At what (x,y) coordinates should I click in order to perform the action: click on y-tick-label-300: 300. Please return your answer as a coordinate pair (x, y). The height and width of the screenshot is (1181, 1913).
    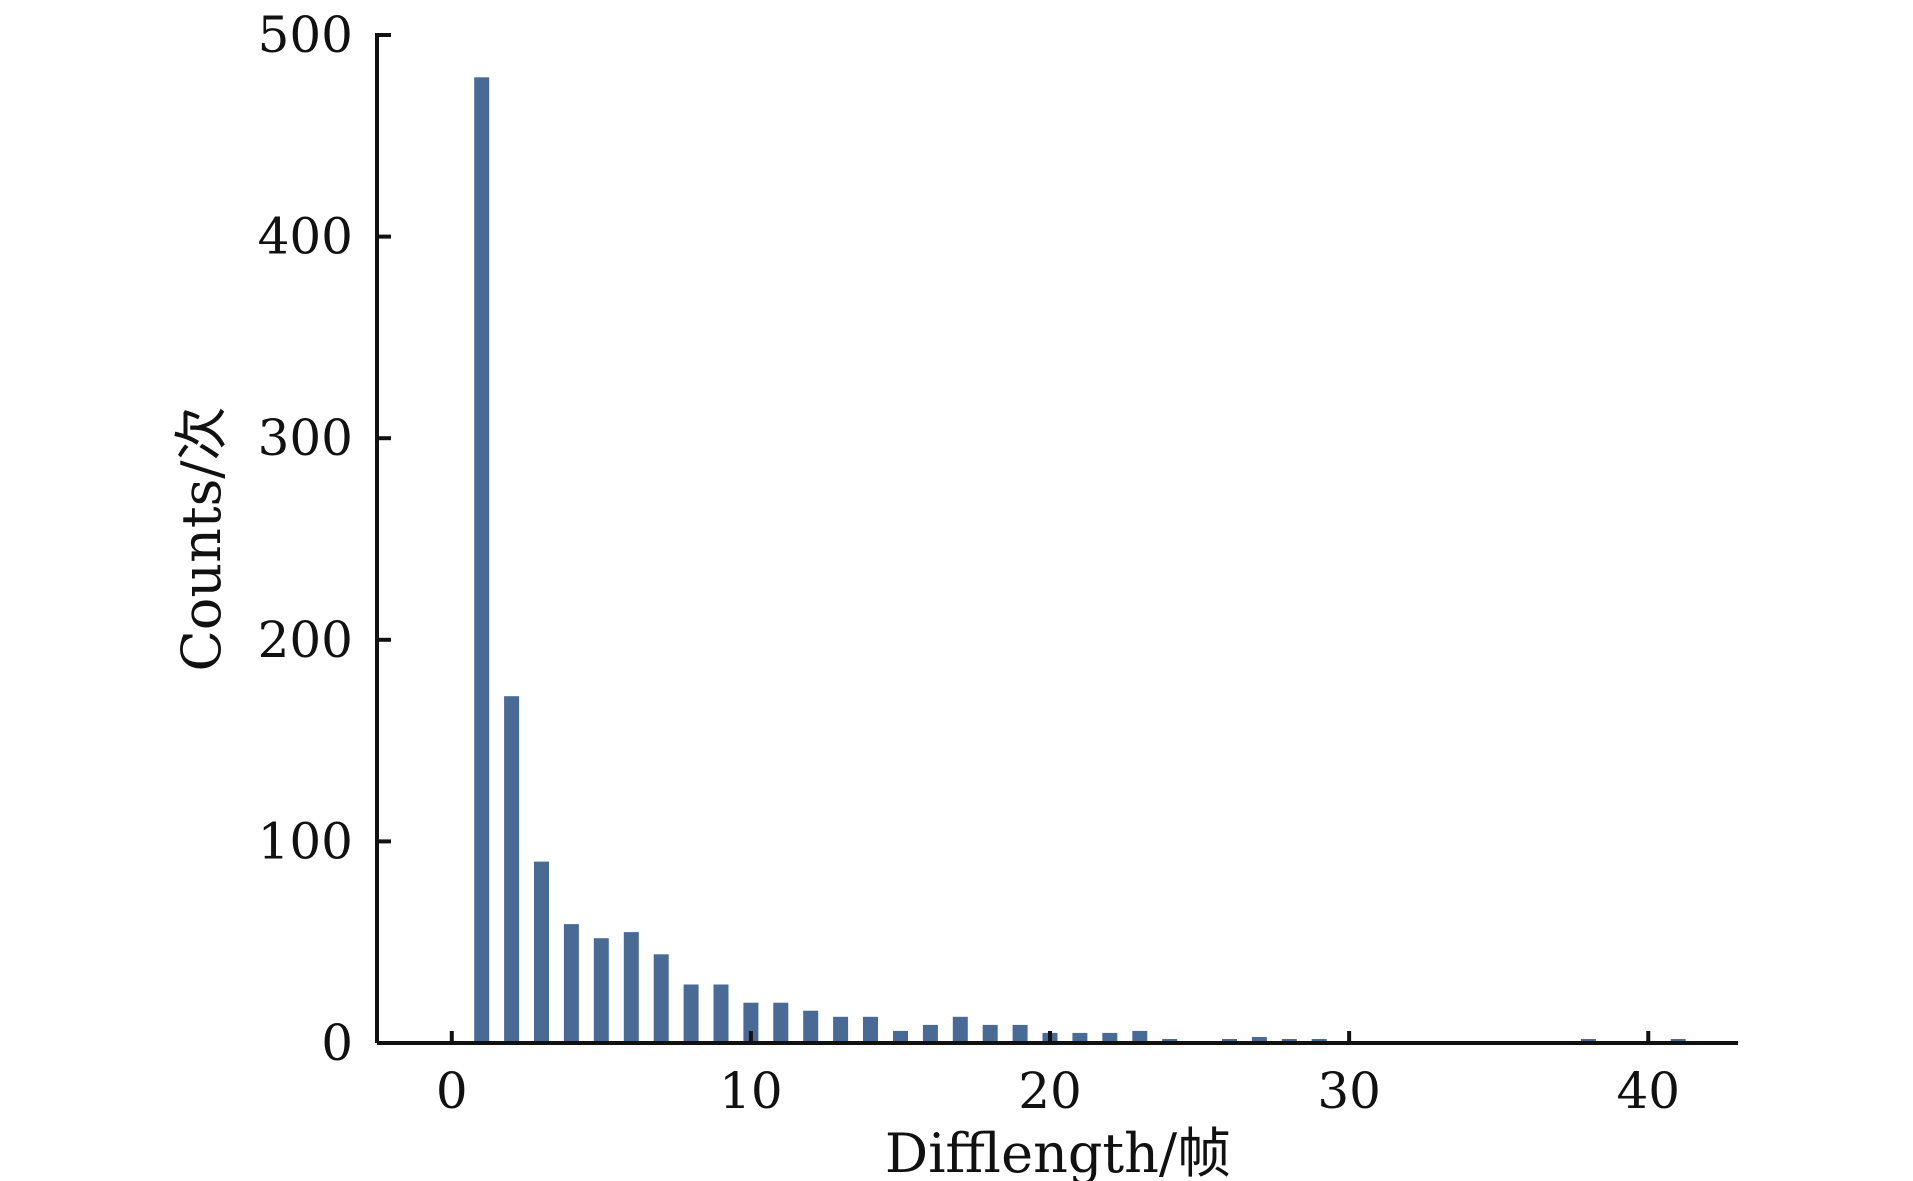
    Looking at the image, I should click on (305, 438).